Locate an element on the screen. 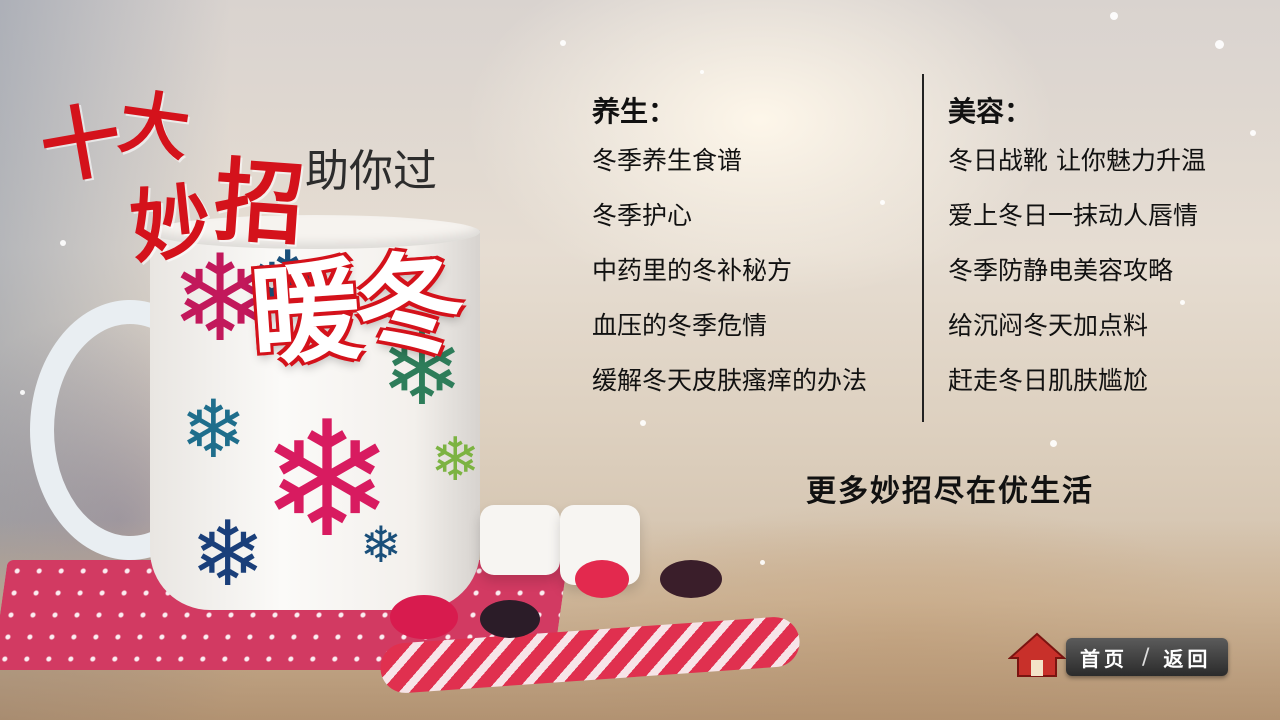 The width and height of the screenshot is (1280, 720). health-link-heart: 冬季护心 is located at coordinates (642, 215).